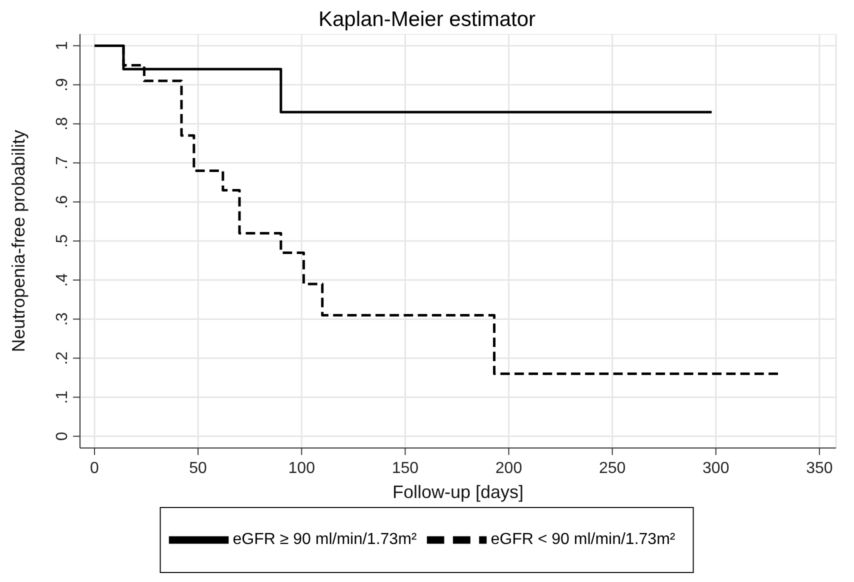  What do you see at coordinates (302, 468) in the screenshot?
I see `x-tick-label: 100` at bounding box center [302, 468].